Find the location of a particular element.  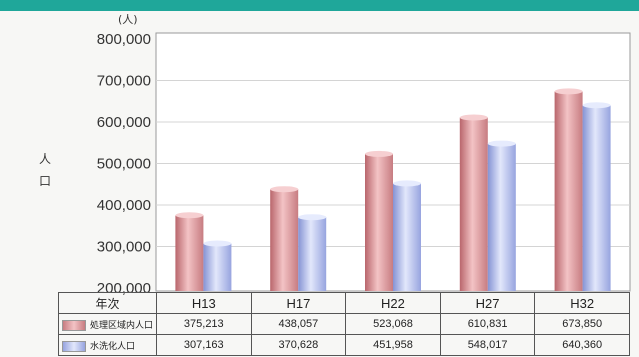

y-tick-label: 400,000 is located at coordinates (124, 205).